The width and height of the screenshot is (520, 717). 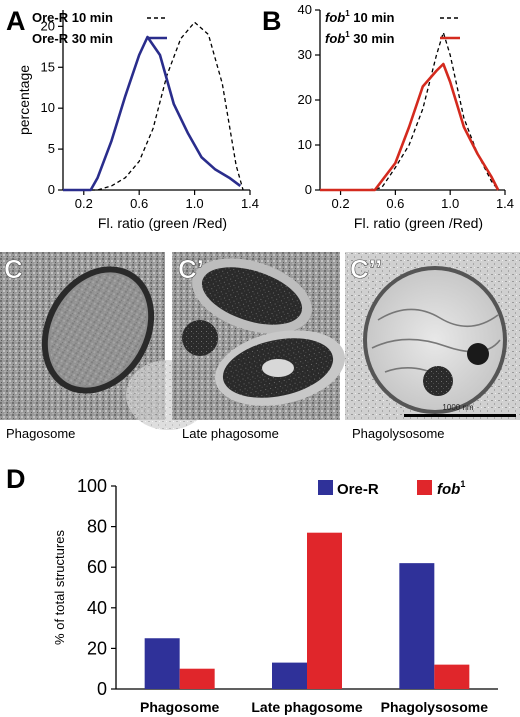 I want to click on legend-d-swatch-fob, so click(x=424, y=487).